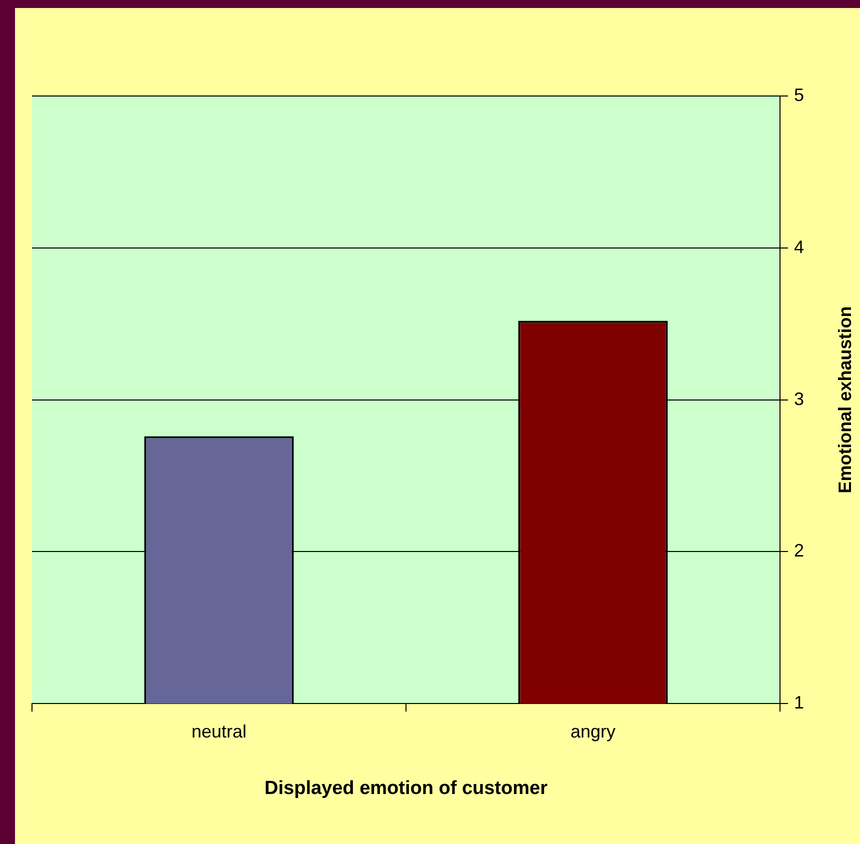  I want to click on y-tick-label: 4, so click(799, 246).